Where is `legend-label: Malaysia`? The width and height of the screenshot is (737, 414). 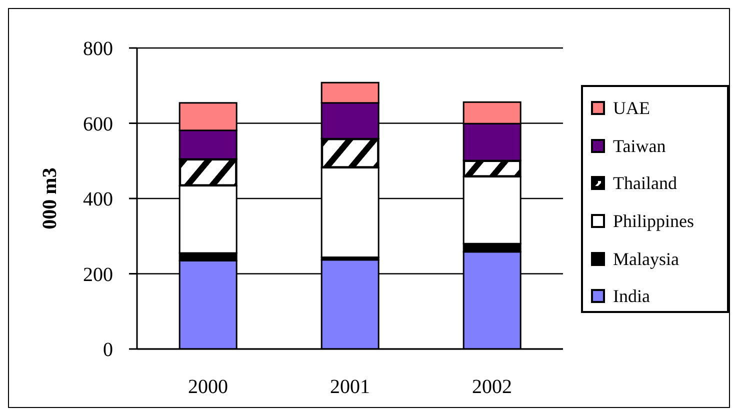
legend-label: Malaysia is located at coordinates (646, 258).